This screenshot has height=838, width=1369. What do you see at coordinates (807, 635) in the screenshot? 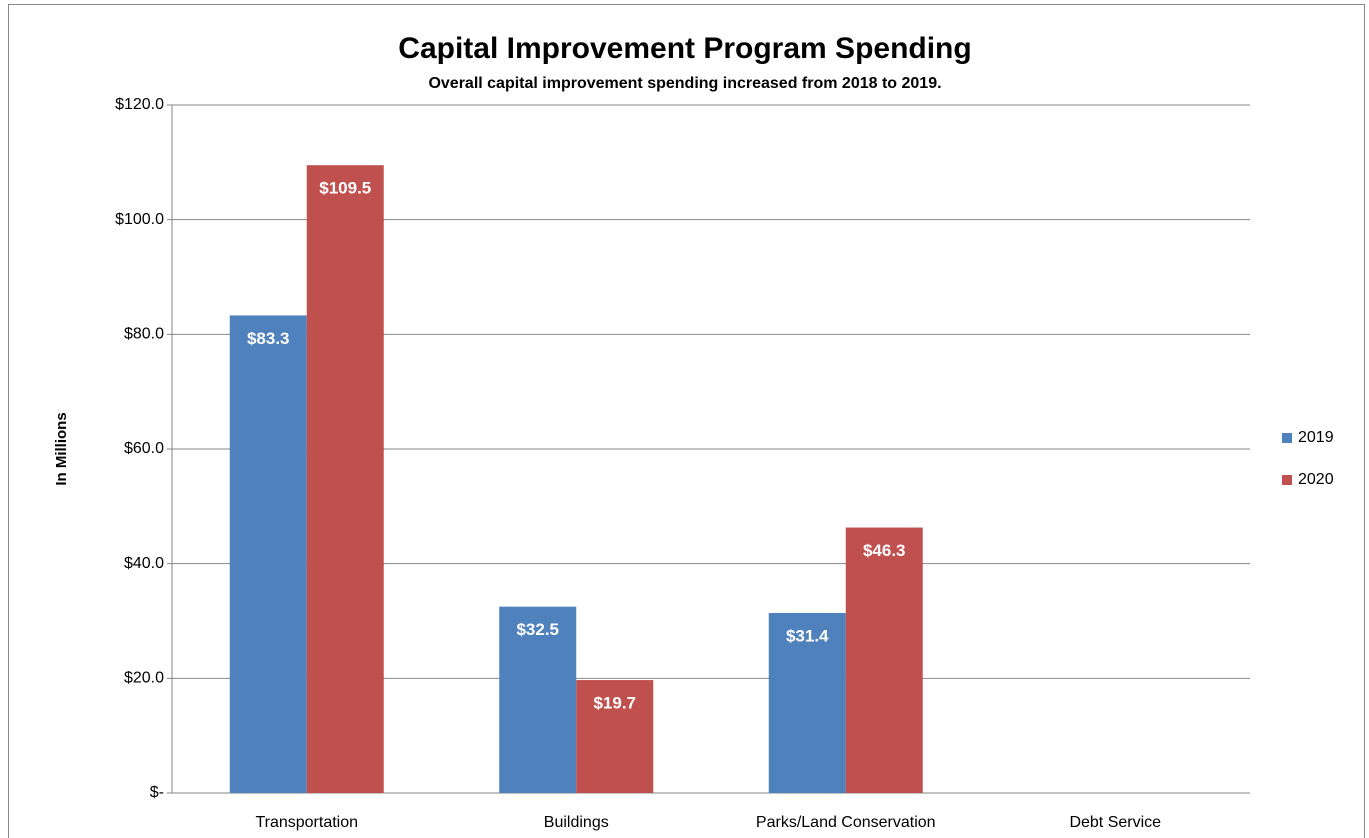
I see `data-label: $31.4` at bounding box center [807, 635].